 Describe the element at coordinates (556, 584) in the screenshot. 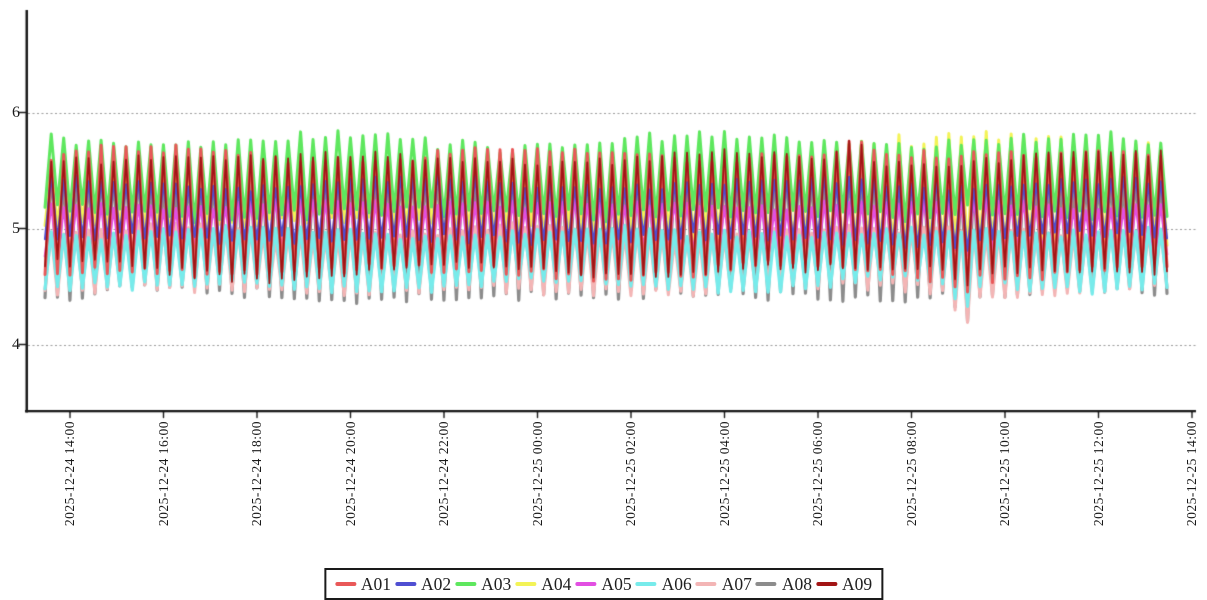

I see `legend-label: A04` at that location.